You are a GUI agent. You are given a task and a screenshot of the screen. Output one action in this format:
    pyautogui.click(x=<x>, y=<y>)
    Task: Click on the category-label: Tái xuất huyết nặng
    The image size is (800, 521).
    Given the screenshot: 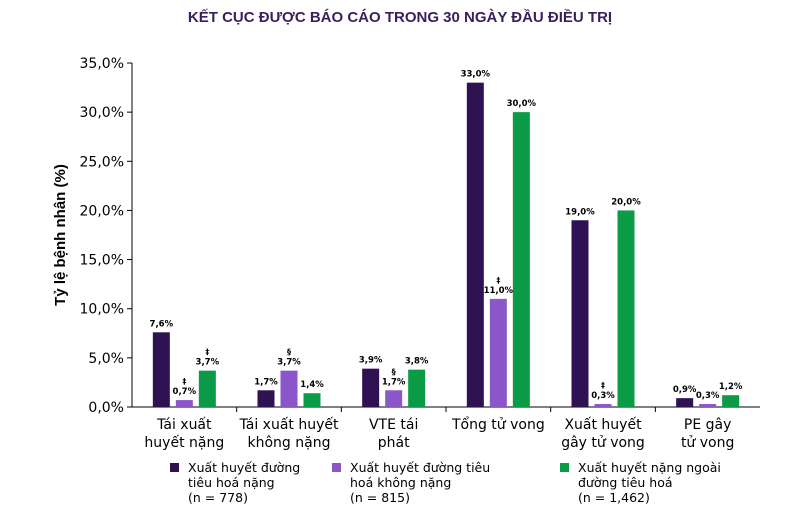 What is the action you would take?
    pyautogui.click(x=184, y=434)
    